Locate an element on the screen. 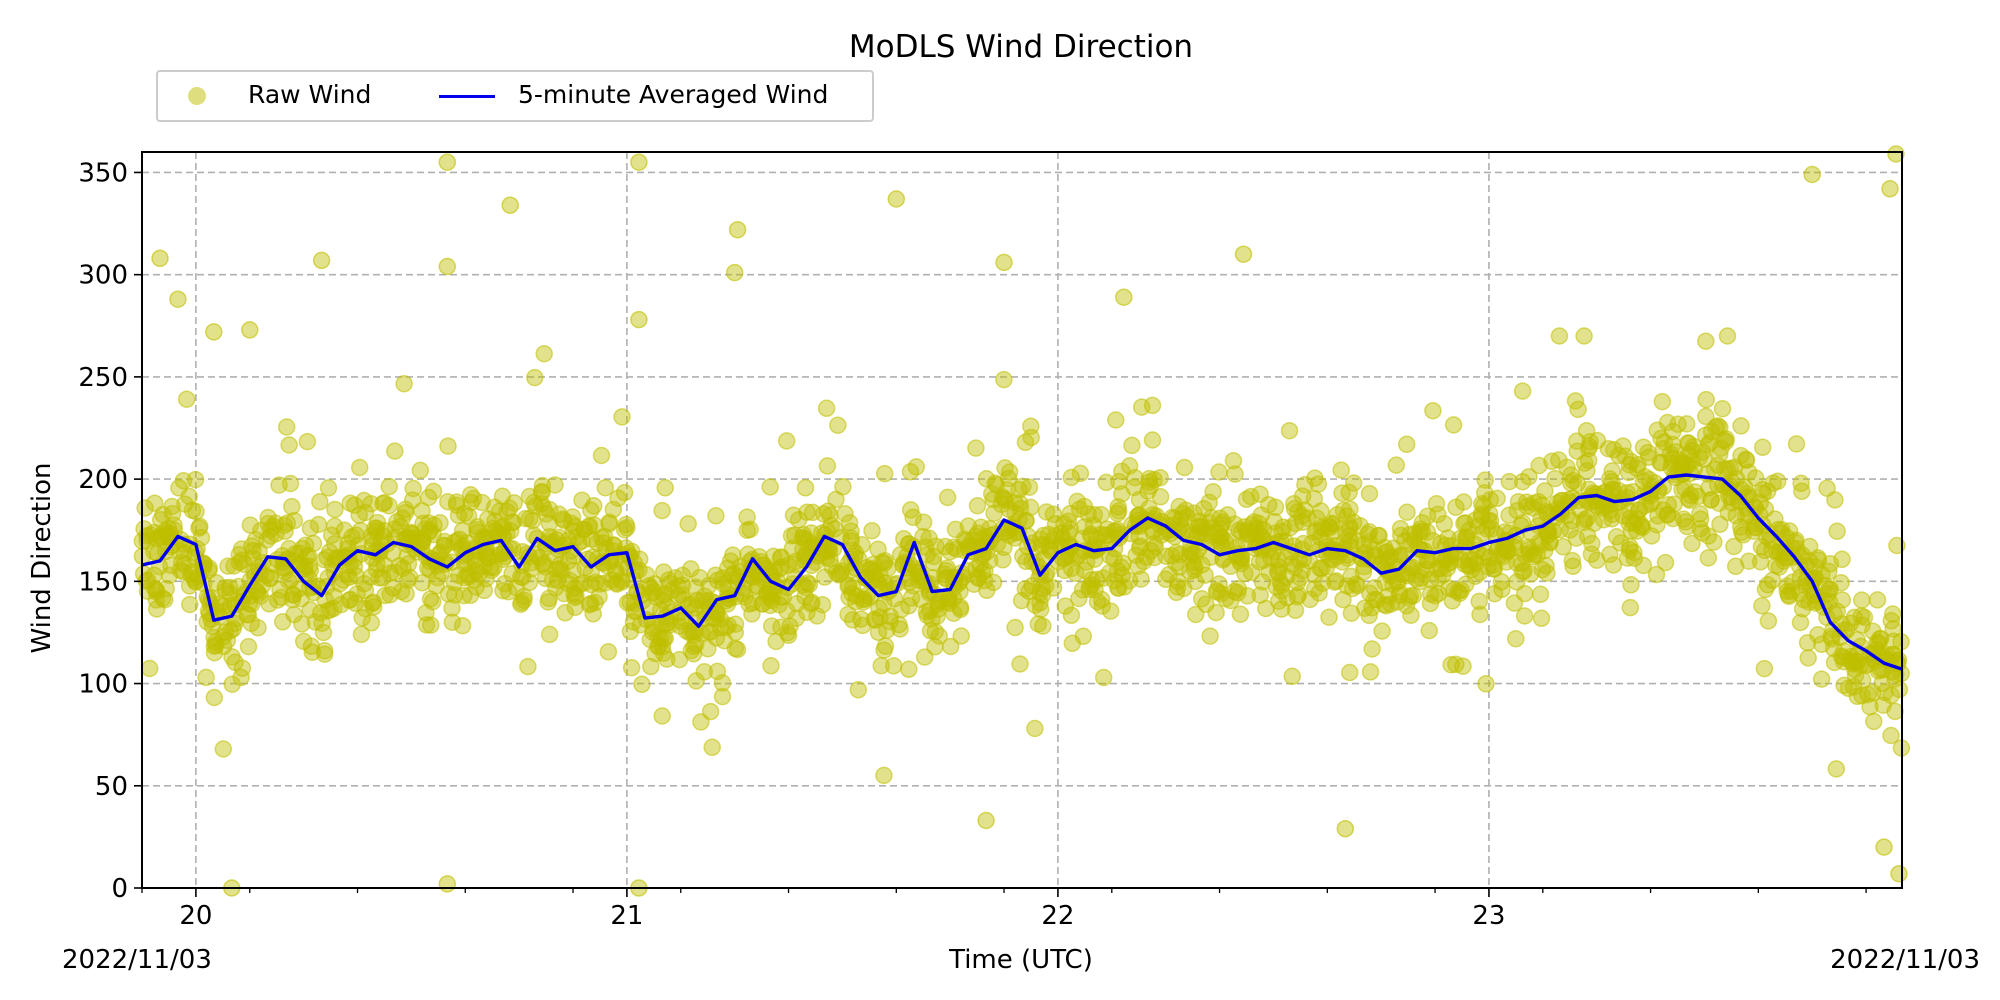 The height and width of the screenshot is (1000, 2000). y-tick-label: 150 is located at coordinates (103, 582).